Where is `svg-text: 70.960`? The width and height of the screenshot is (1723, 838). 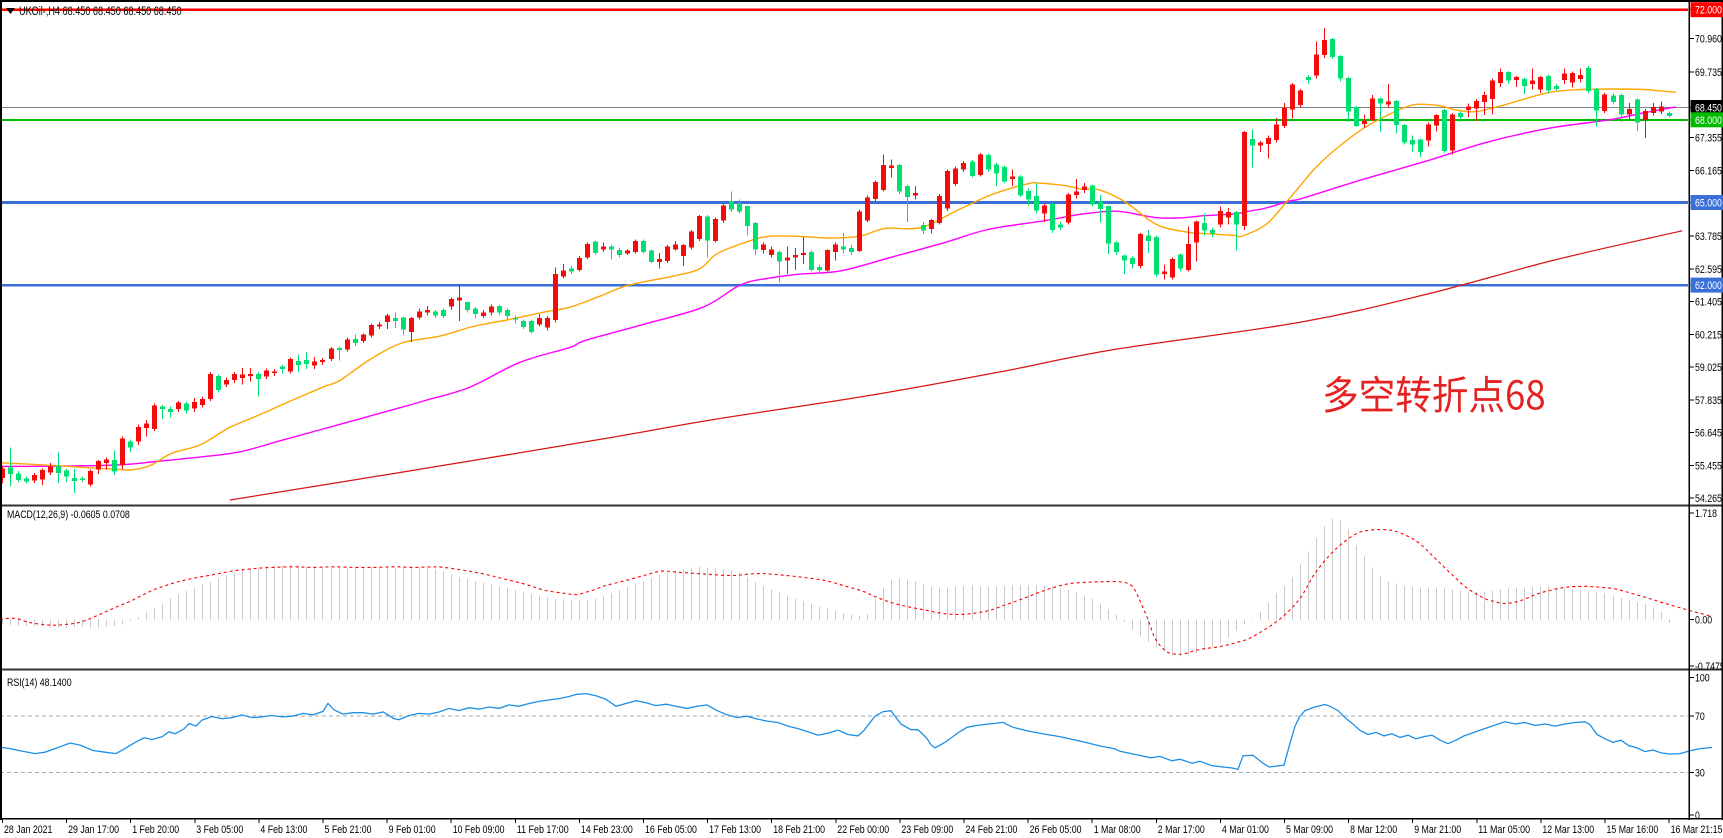 svg-text: 70.960 is located at coordinates (1708, 39).